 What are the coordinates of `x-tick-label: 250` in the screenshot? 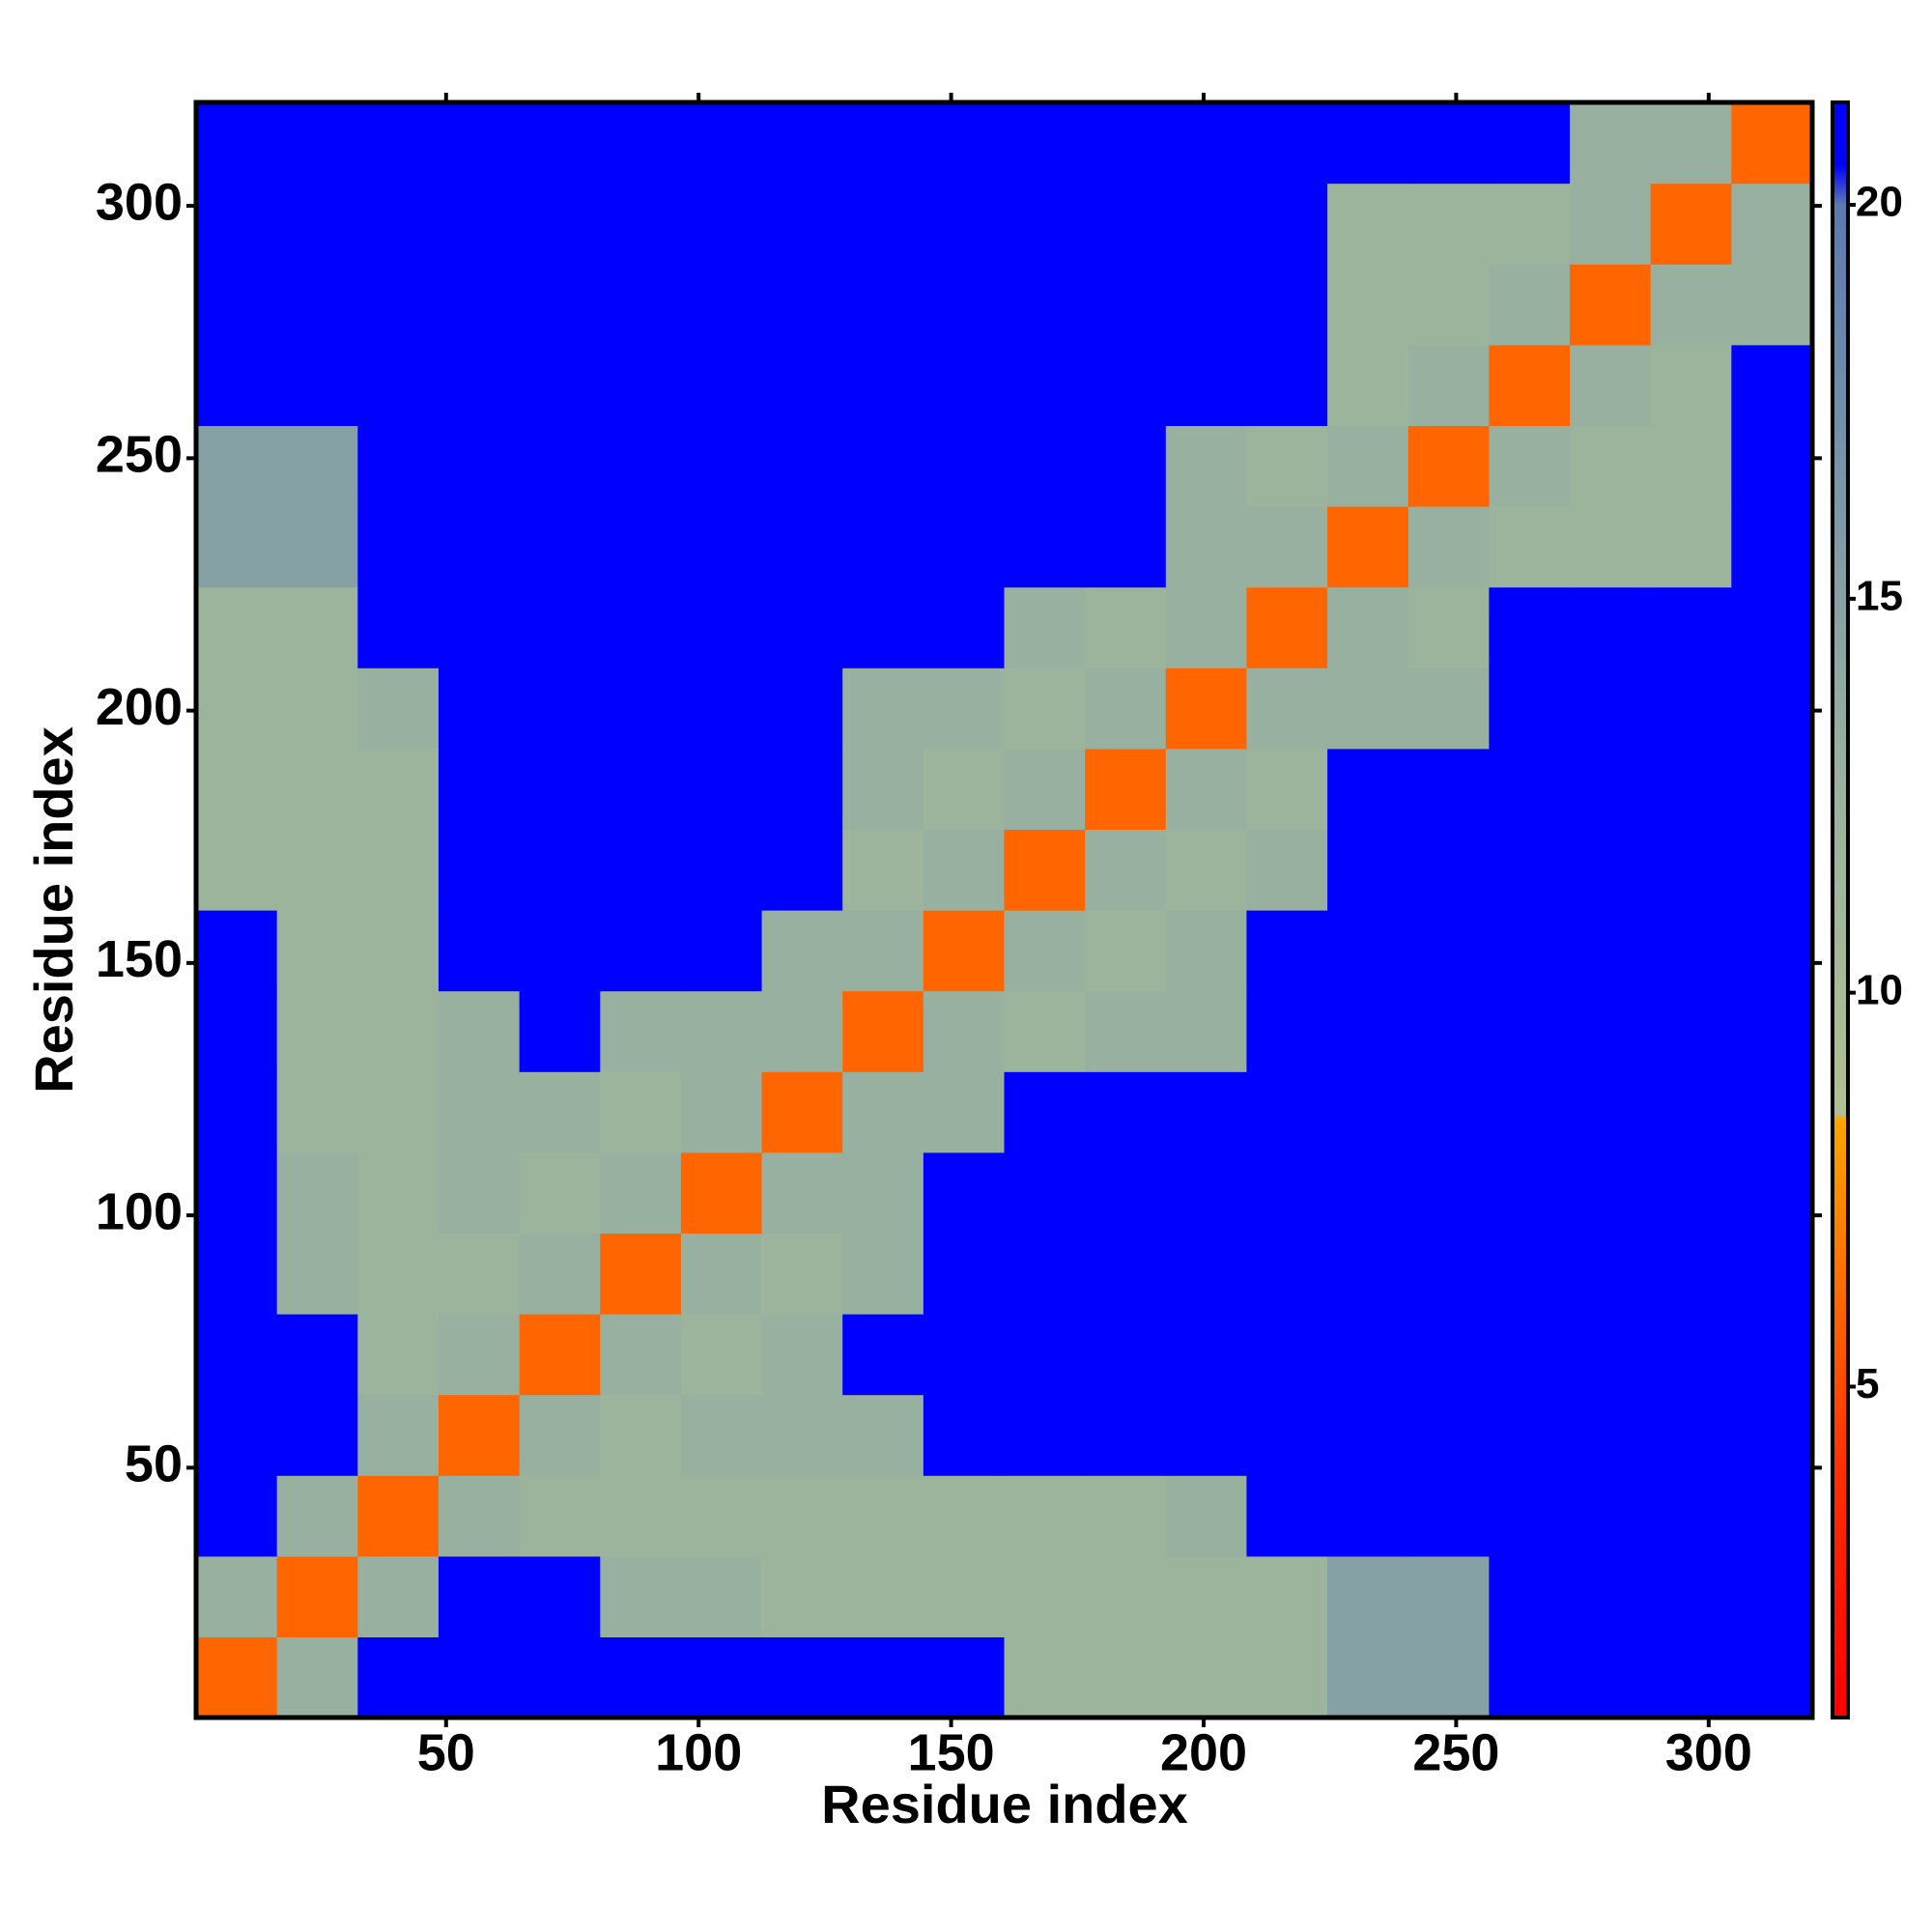 It's located at (1455, 1752).